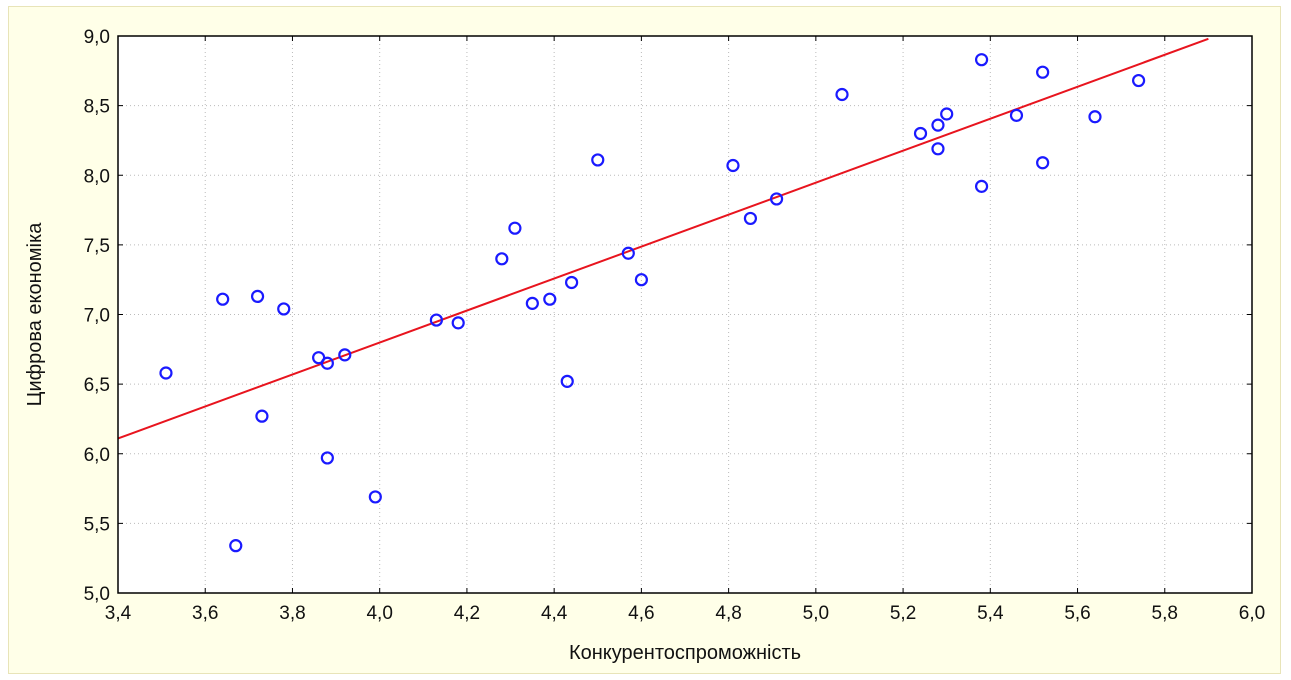  Describe the element at coordinates (97, 246) in the screenshot. I see `y-tick-label: 7,5` at that location.